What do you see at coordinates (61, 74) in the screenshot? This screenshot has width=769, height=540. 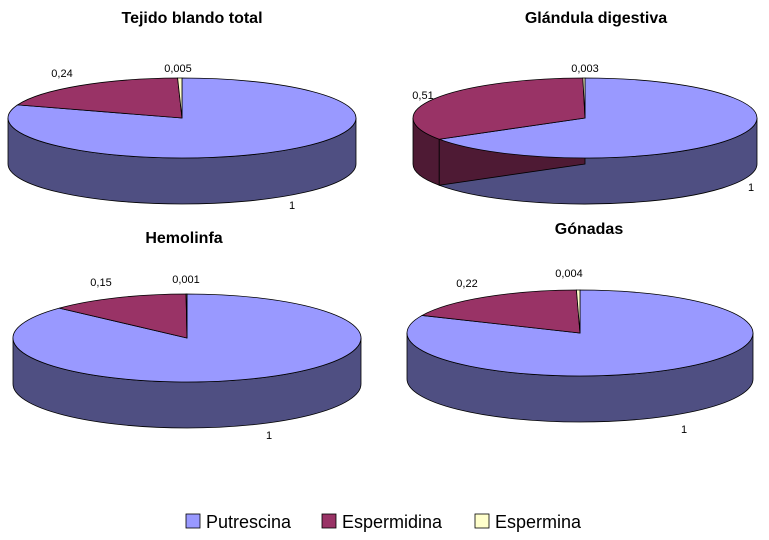 I see `slice-label-espermidina: 0,24` at bounding box center [61, 74].